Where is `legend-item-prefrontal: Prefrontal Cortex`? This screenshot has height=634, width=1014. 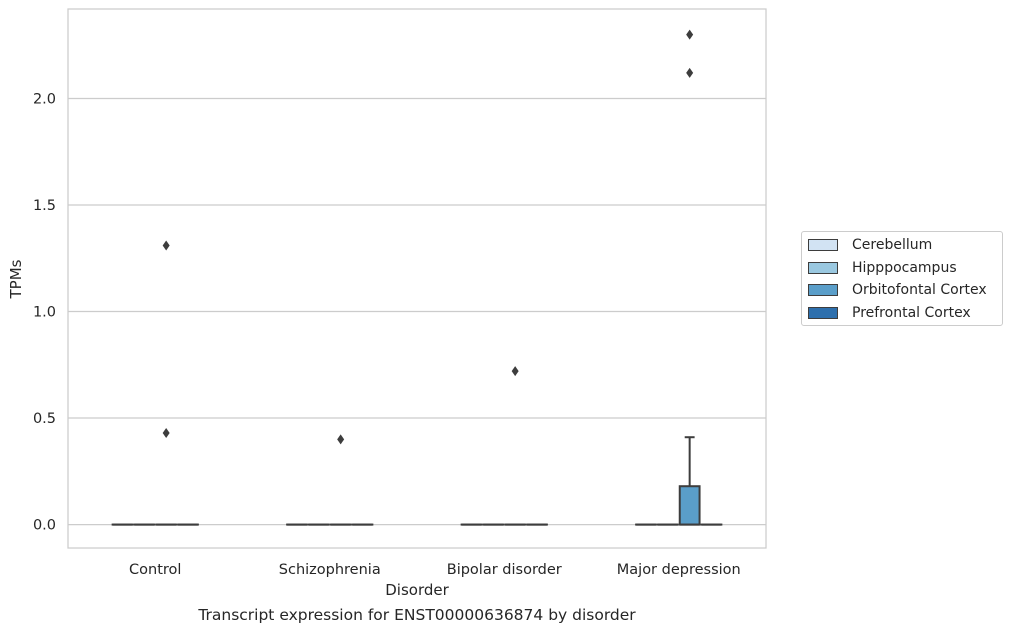 legend-item-prefrontal: Prefrontal Cortex is located at coordinates (889, 313).